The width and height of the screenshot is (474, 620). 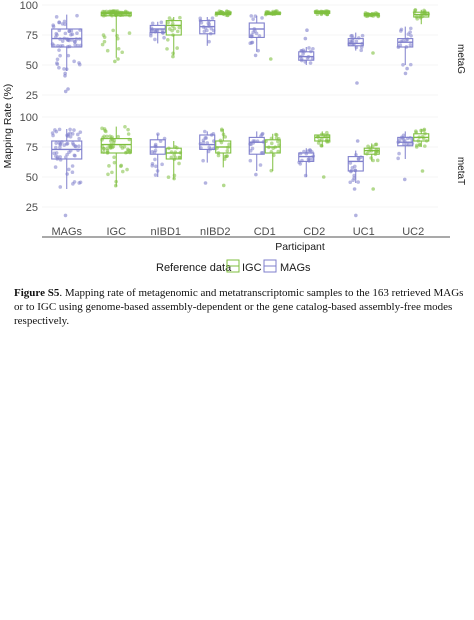 What do you see at coordinates (300, 247) in the screenshot?
I see `x-axis-label: Participant` at bounding box center [300, 247].